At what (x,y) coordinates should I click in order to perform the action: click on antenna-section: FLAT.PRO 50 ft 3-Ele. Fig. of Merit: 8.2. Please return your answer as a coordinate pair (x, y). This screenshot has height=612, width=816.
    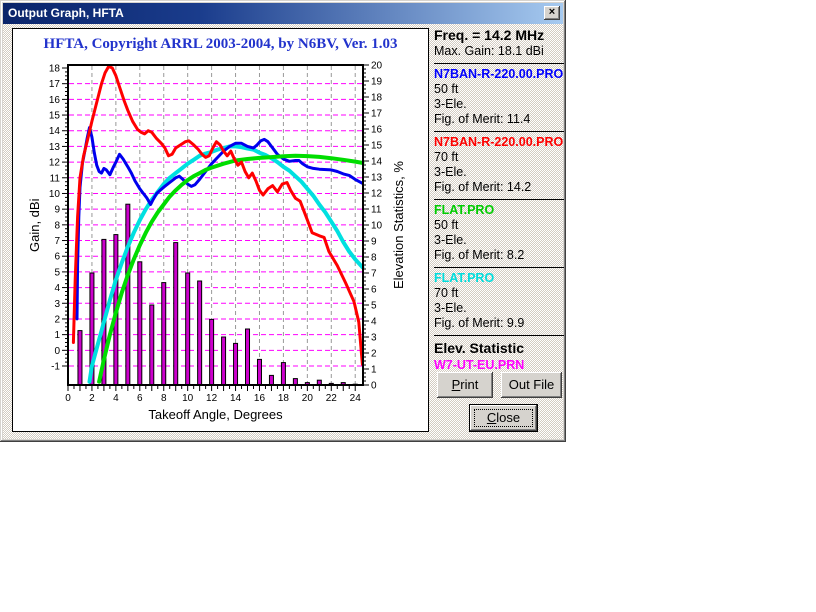
    Looking at the image, I should click on (499, 233).